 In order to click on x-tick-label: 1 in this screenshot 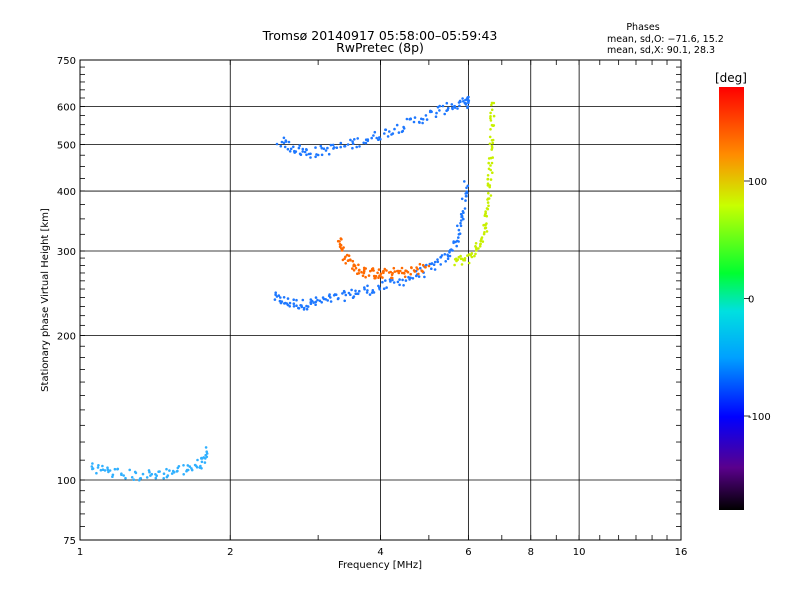, I will do `click(80, 552)`.